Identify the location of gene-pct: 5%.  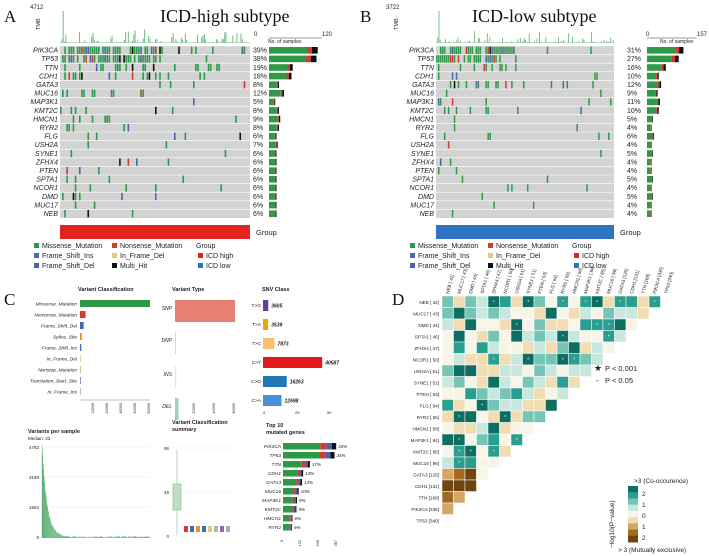
(258, 102).